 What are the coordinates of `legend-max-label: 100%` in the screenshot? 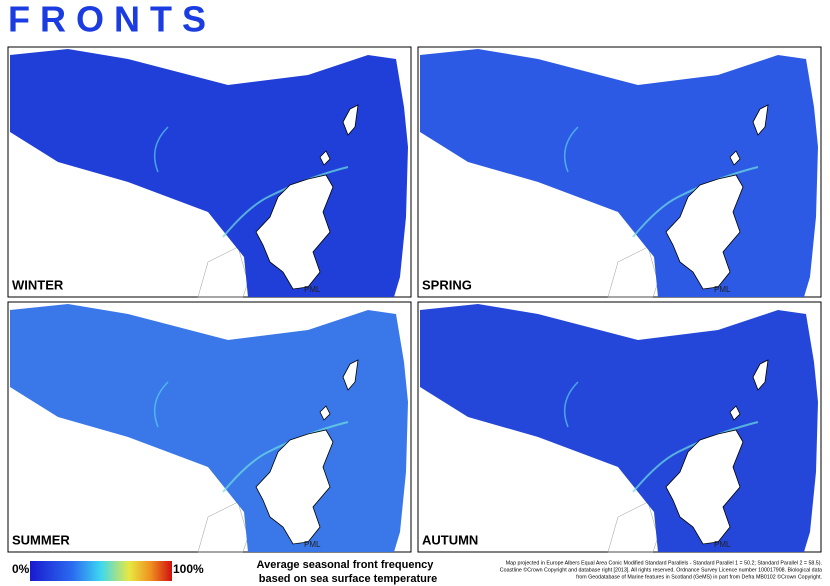 It's located at (188, 569).